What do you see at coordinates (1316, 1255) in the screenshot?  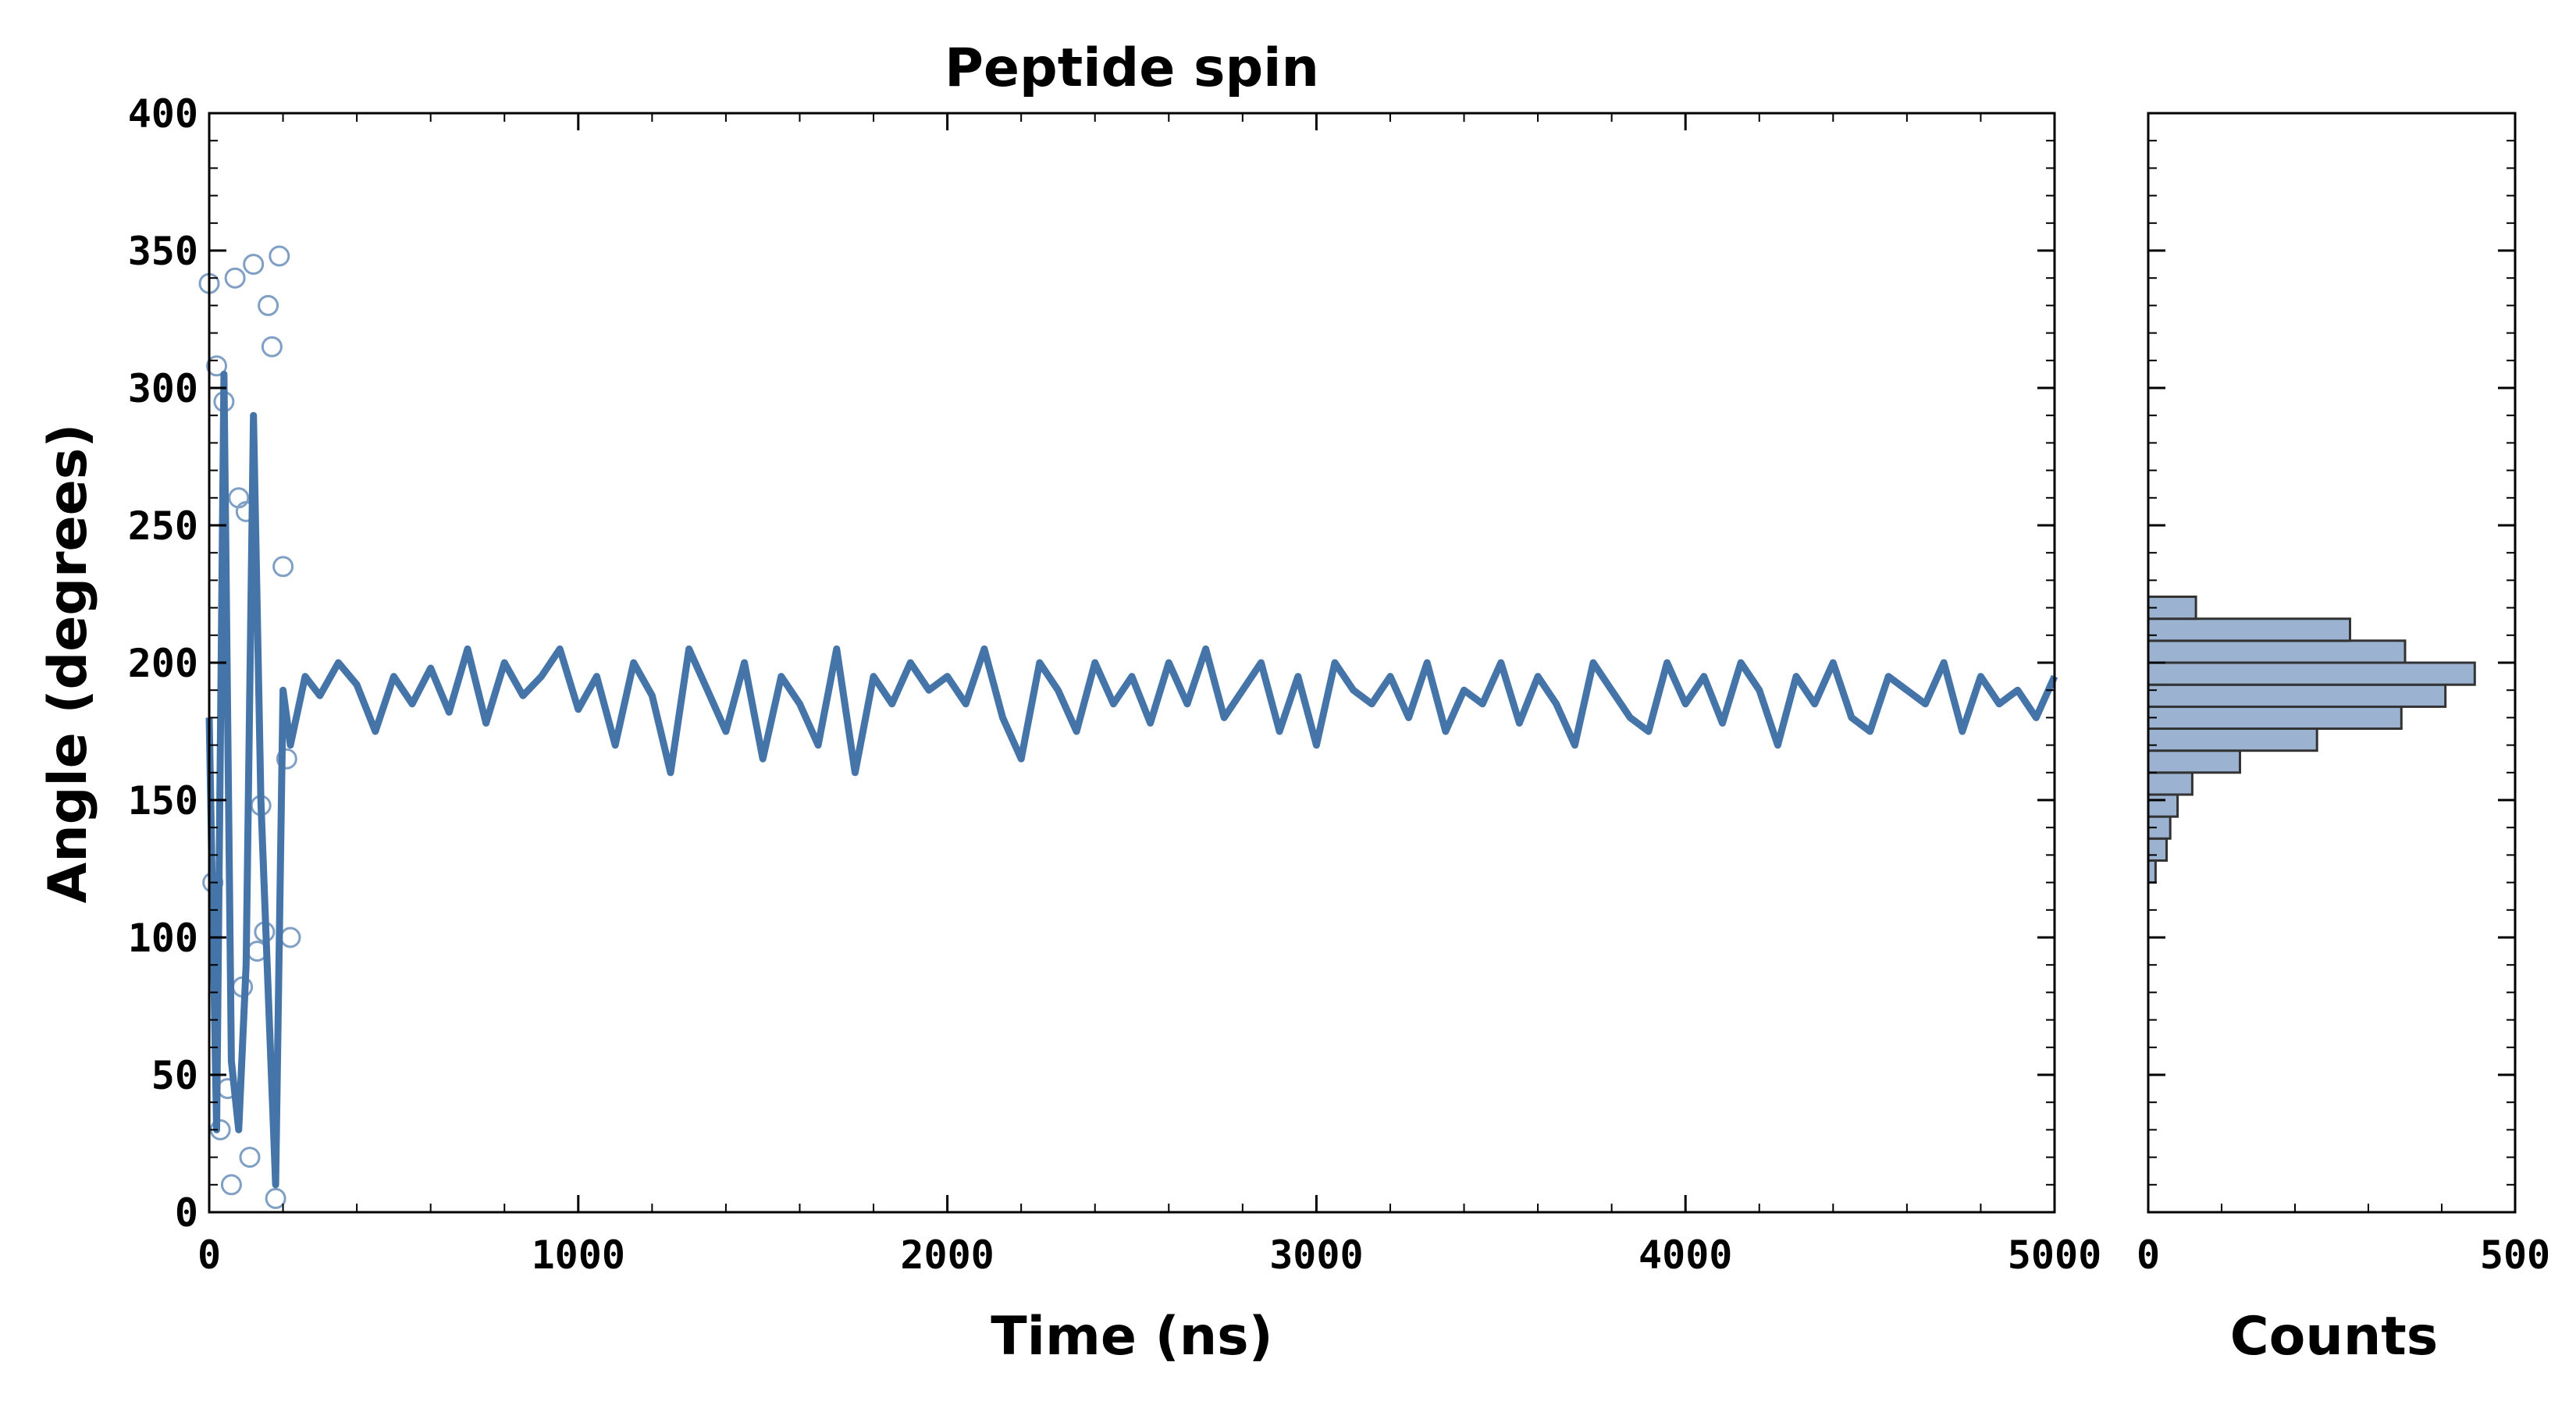 I see `x-tick-label: 3000` at bounding box center [1316, 1255].